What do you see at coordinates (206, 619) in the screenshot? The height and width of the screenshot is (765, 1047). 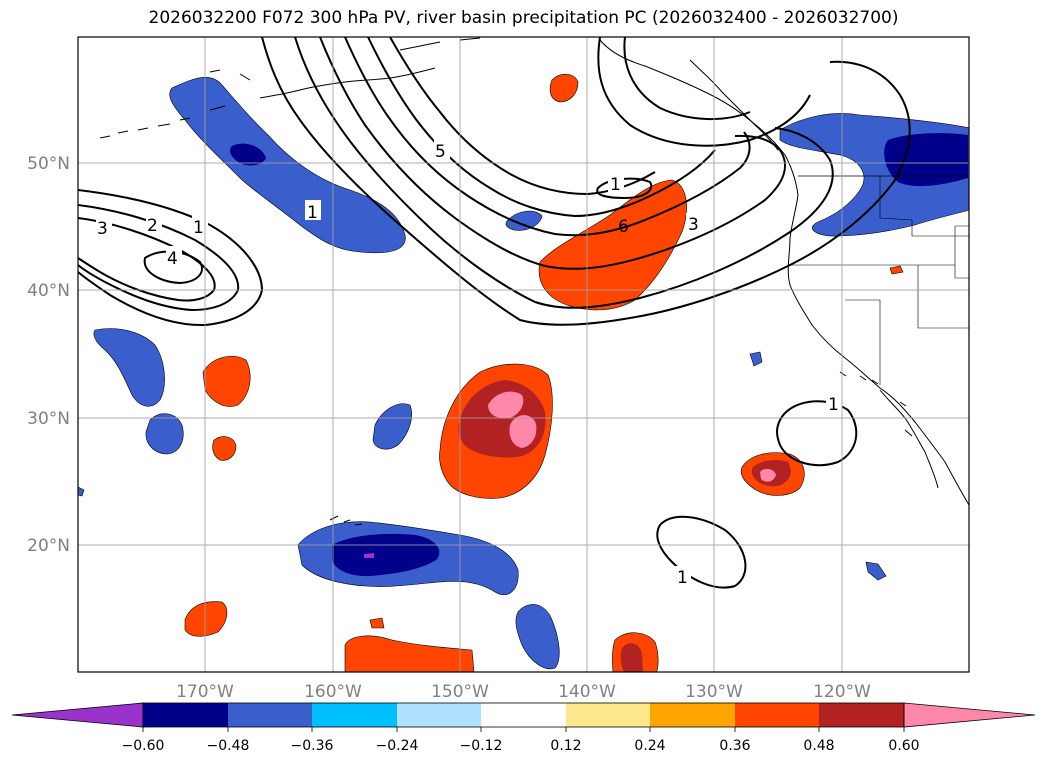 I see `south-orange-west` at bounding box center [206, 619].